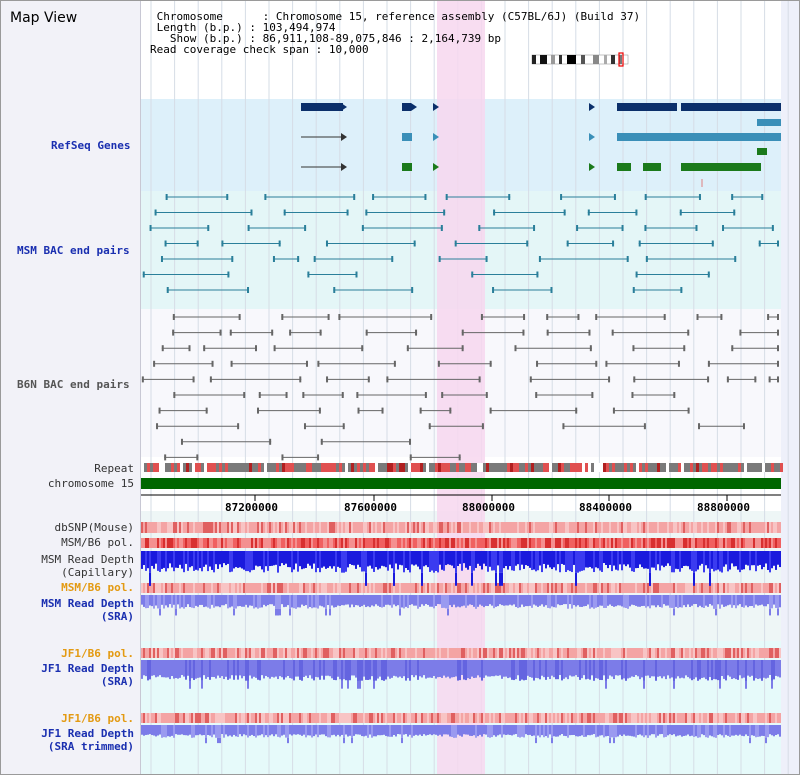  I want to click on track-label-msm-b6-pol: MSM/B6 pol., so click(97, 542).